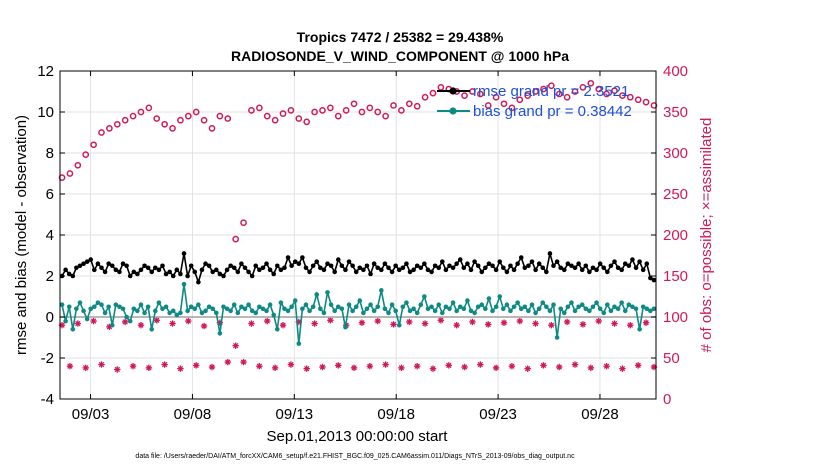 This screenshot has width=830, height=470. What do you see at coordinates (47, 358) in the screenshot?
I see `y-tick-label: -2` at bounding box center [47, 358].